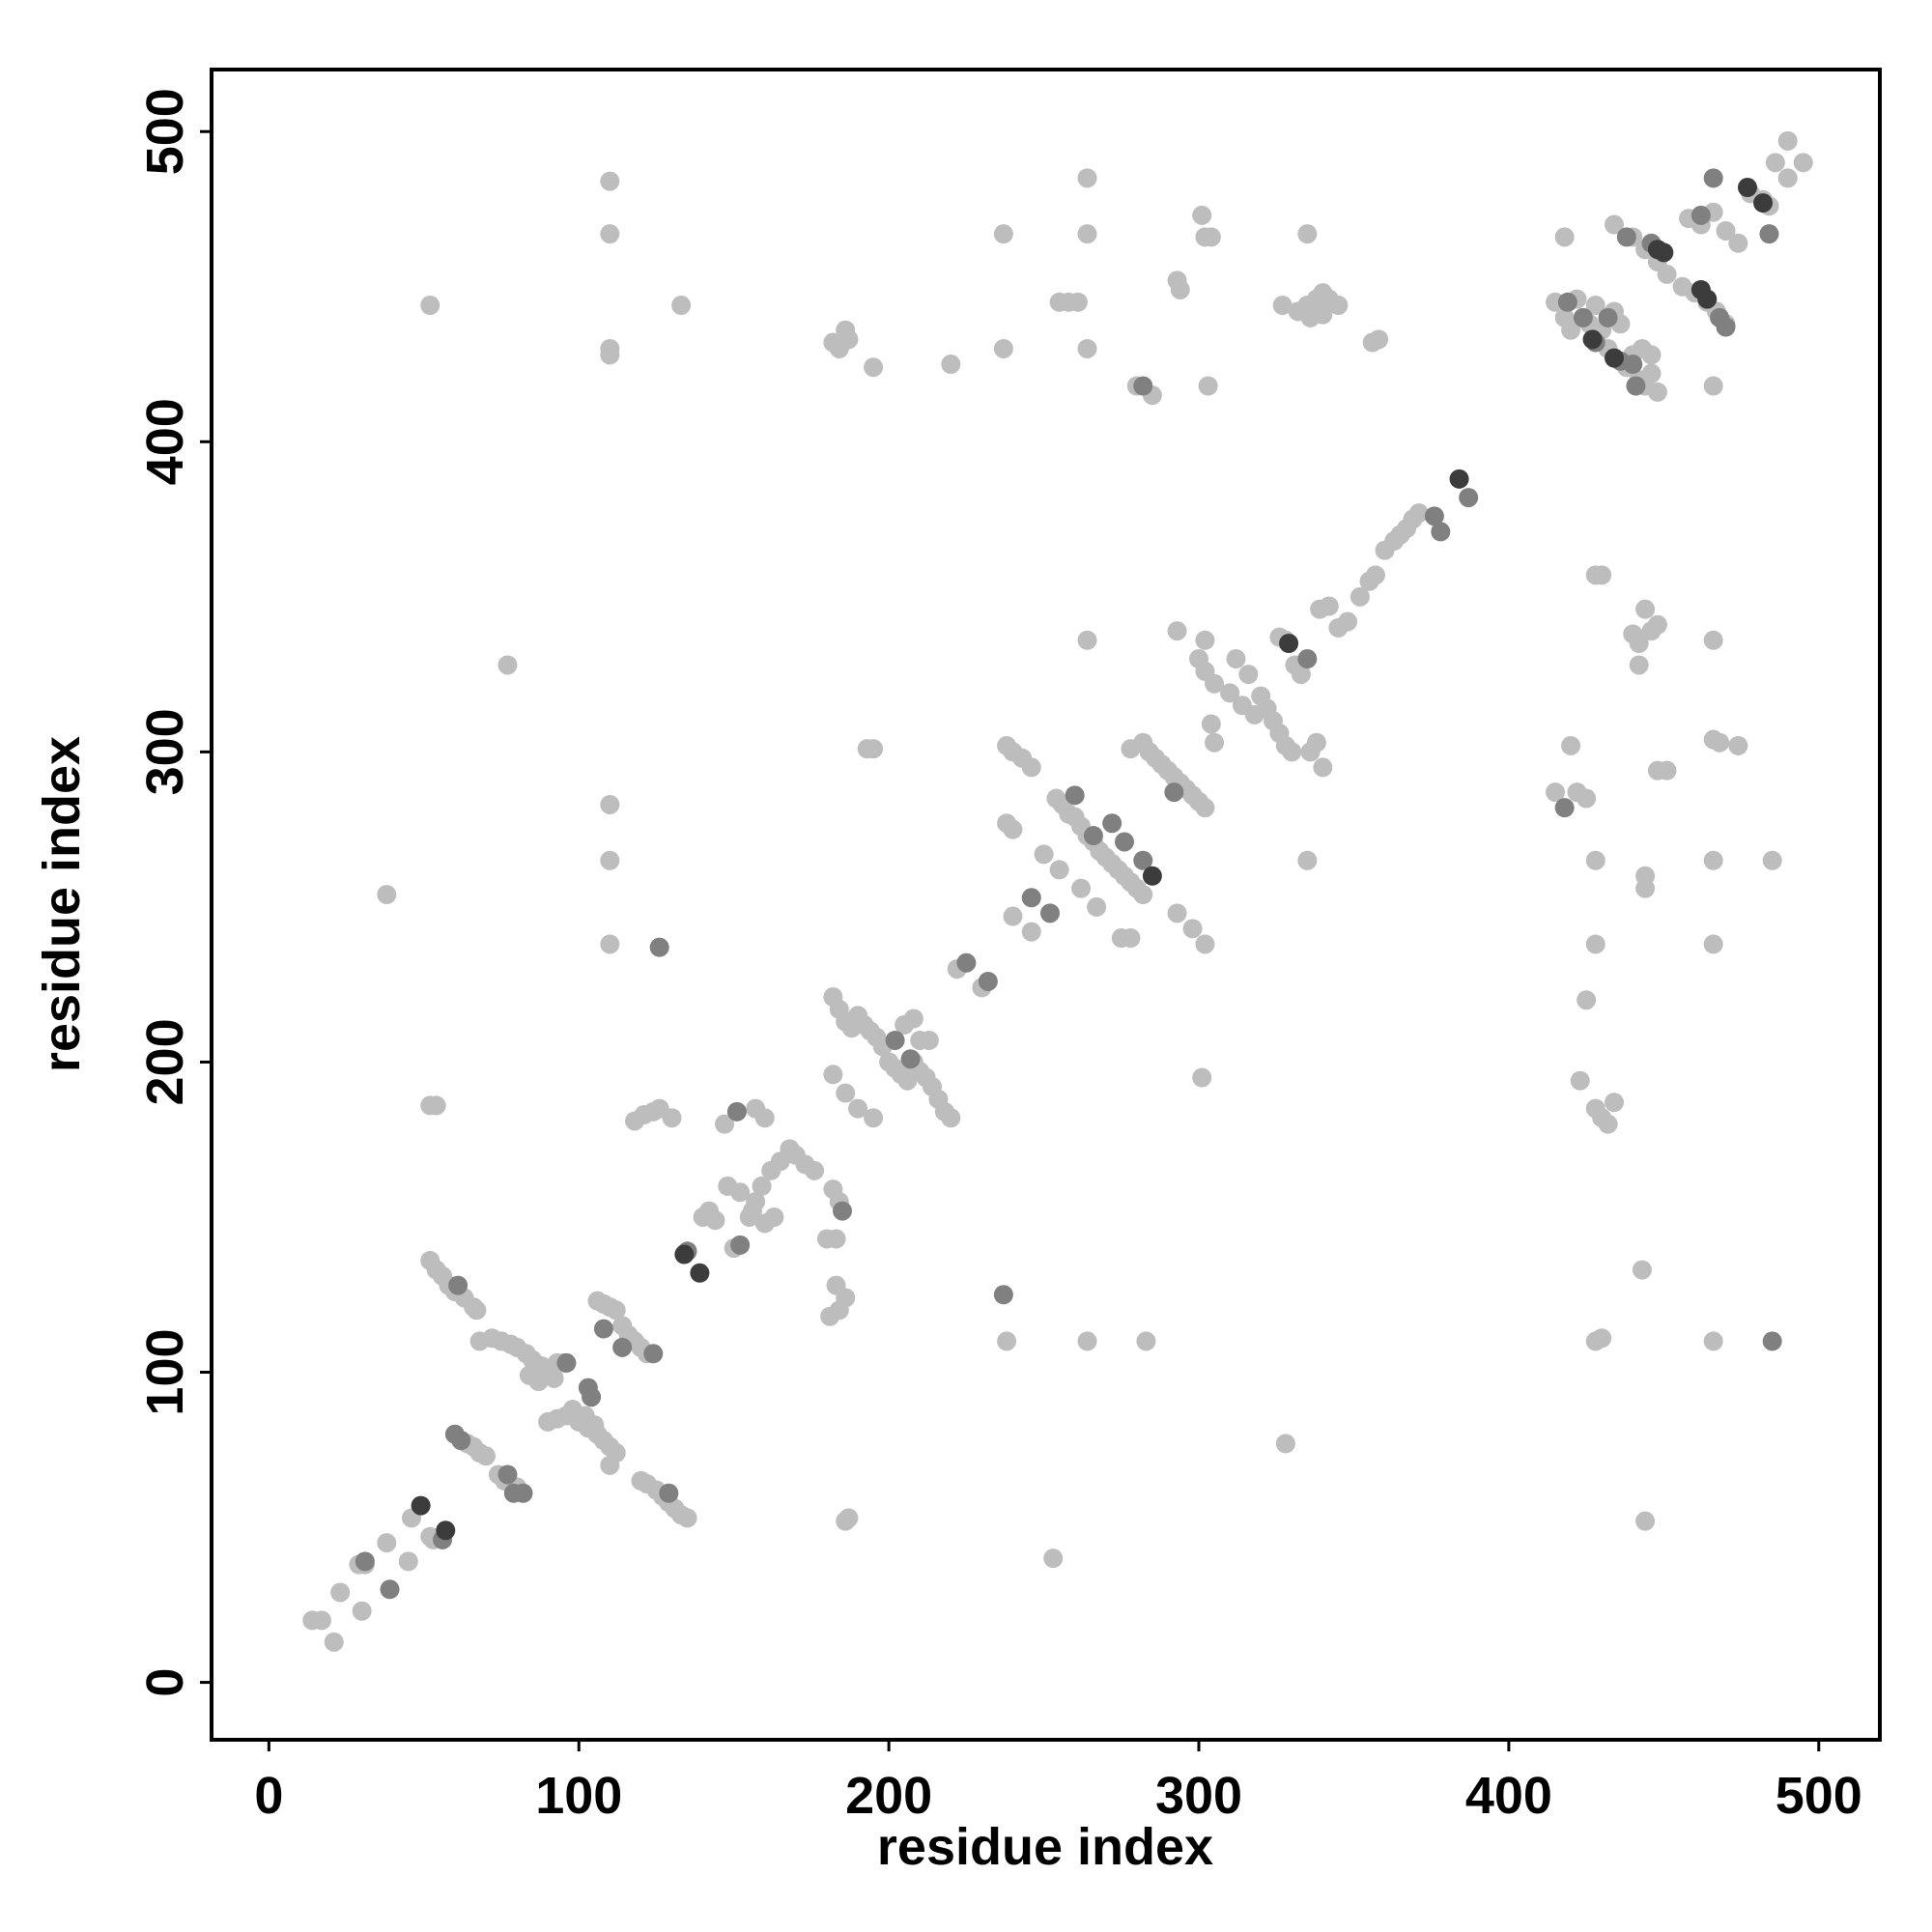 Image resolution: width=1932 pixels, height=1932 pixels. What do you see at coordinates (62, 904) in the screenshot?
I see `y-axis-title: residue index` at bounding box center [62, 904].